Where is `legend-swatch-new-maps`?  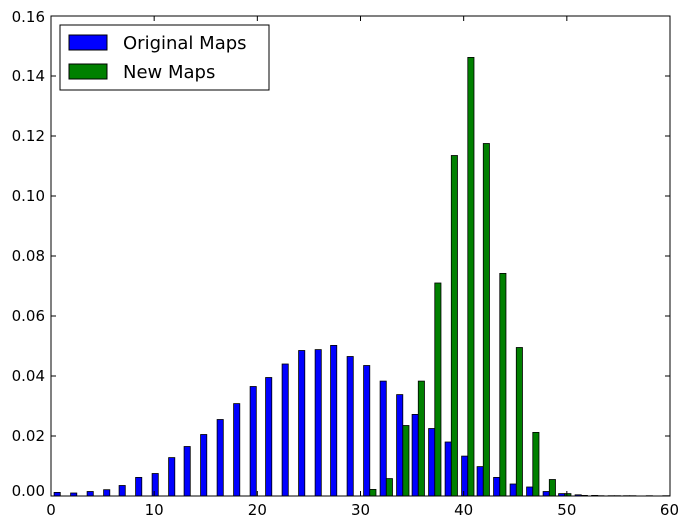
legend-swatch-new-maps is located at coordinates (88, 71).